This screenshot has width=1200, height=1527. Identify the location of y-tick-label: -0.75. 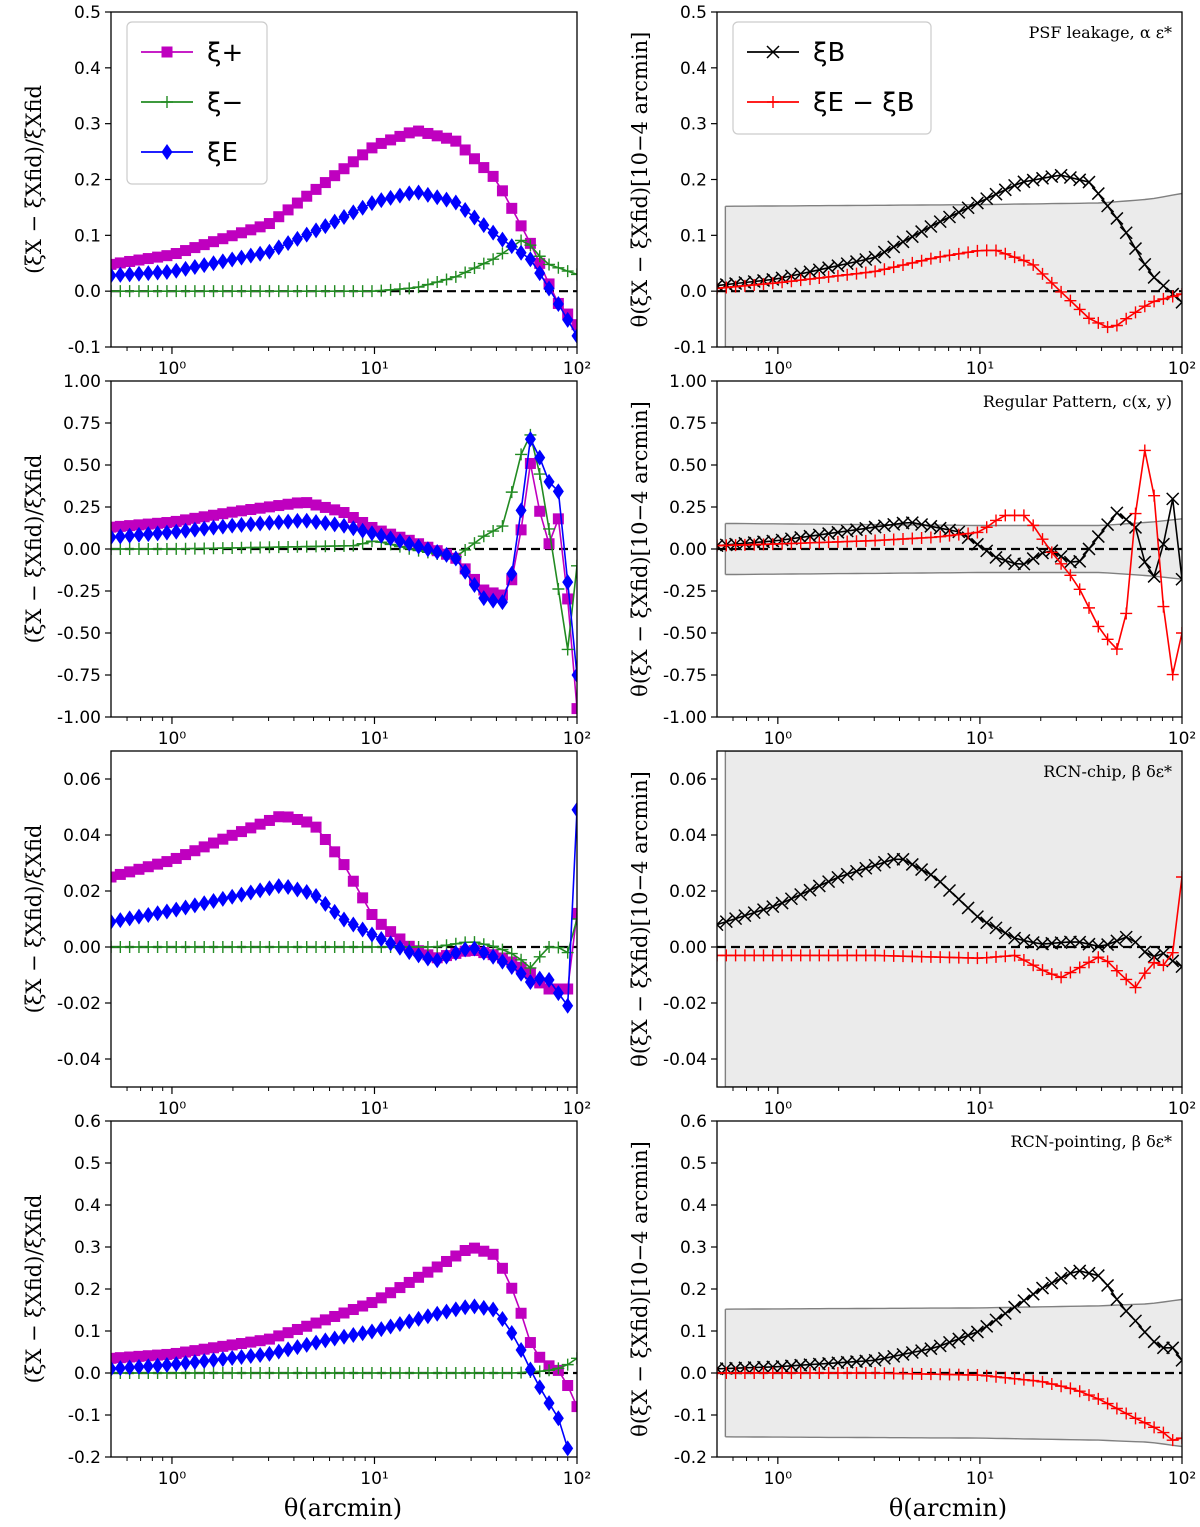
(79, 676).